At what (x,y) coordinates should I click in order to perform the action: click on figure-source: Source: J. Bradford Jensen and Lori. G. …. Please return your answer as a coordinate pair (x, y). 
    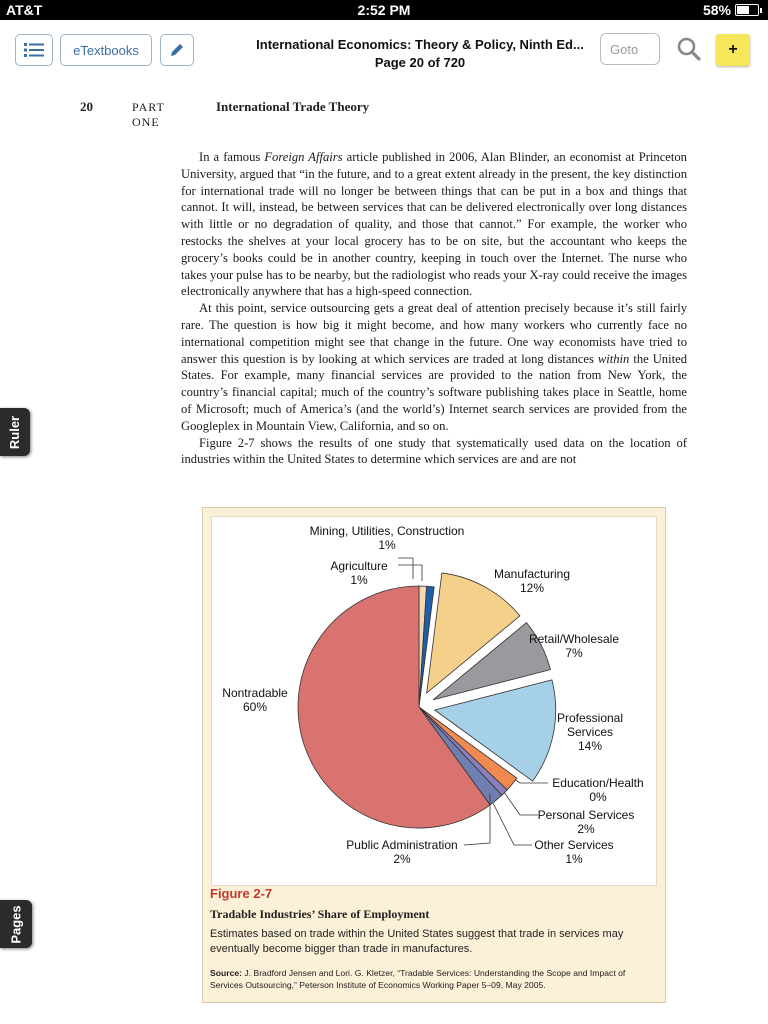
    Looking at the image, I should click on (433, 979).